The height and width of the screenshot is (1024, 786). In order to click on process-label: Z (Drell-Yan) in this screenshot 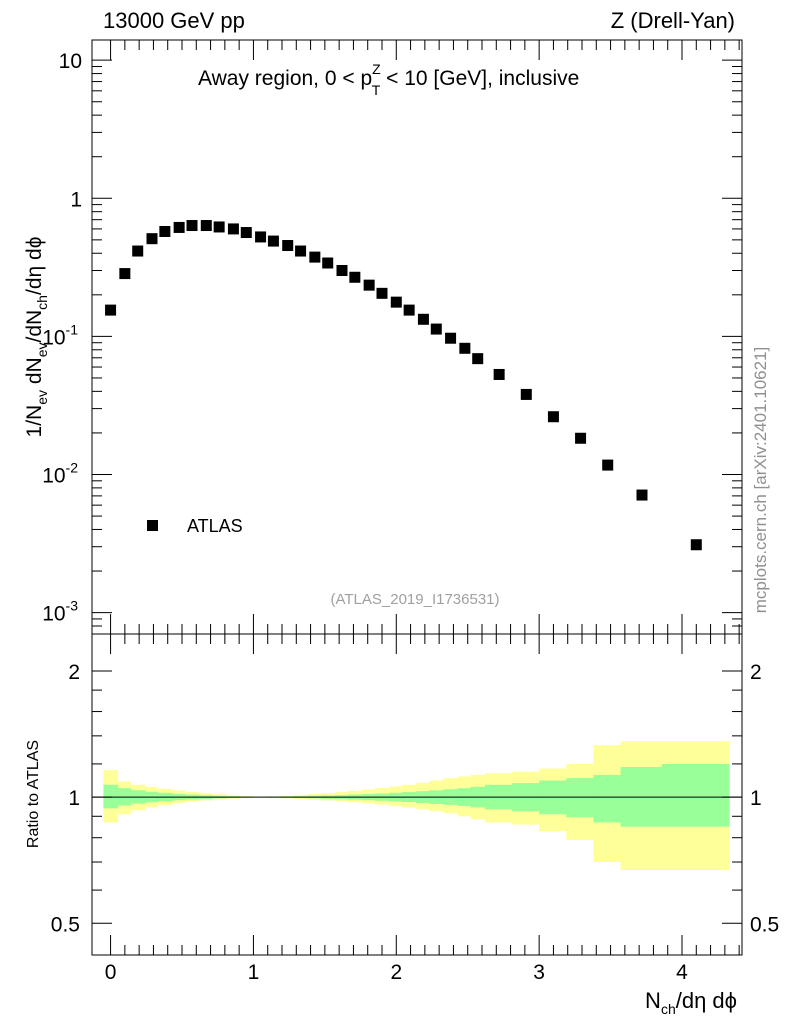, I will do `click(673, 20)`.